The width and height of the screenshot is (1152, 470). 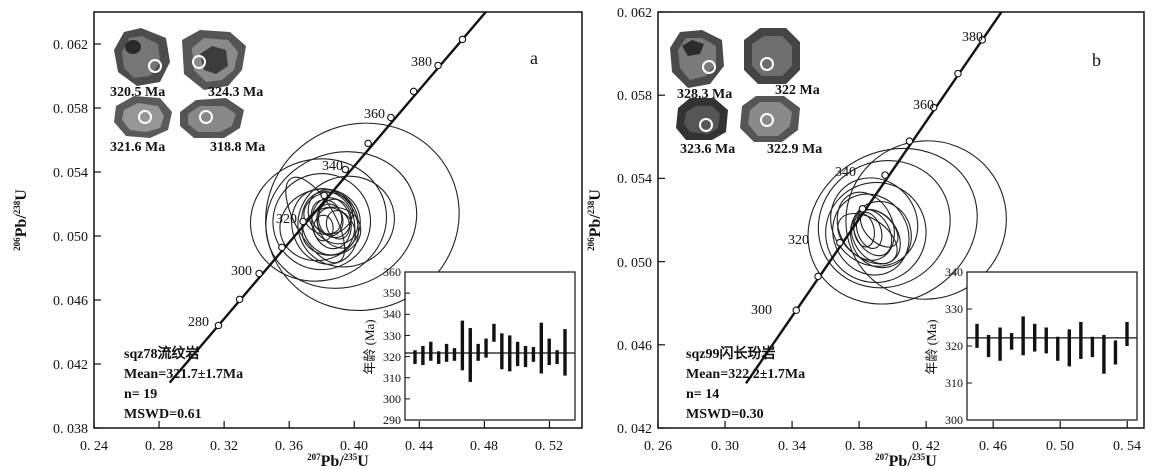 What do you see at coordinates (140, 394) in the screenshot?
I see `n-label: n= 19` at bounding box center [140, 394].